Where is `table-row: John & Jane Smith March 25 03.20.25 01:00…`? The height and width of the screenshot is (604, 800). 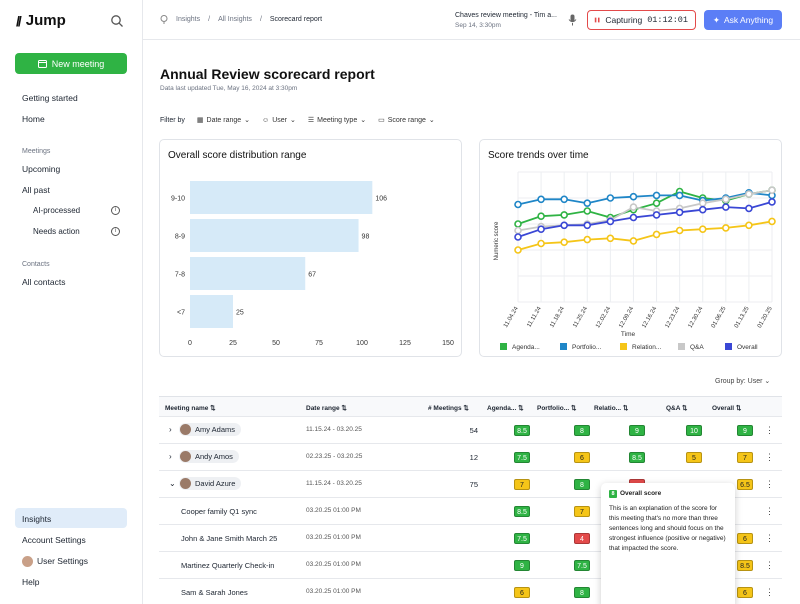 table-row: John & Jane Smith March 25 03.20.25 01:00… is located at coordinates (470, 538).